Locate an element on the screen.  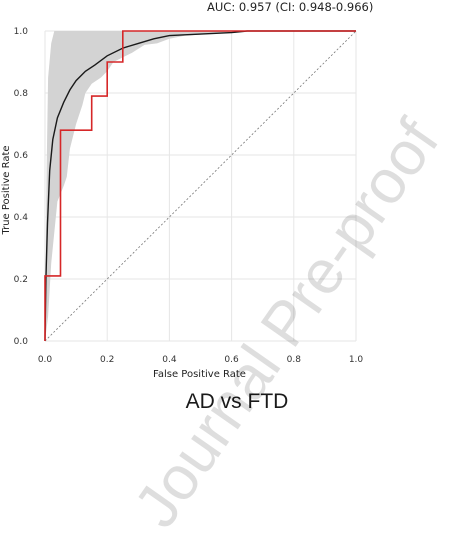
x-tick-label-2: 0.4 is located at coordinates (169, 360).